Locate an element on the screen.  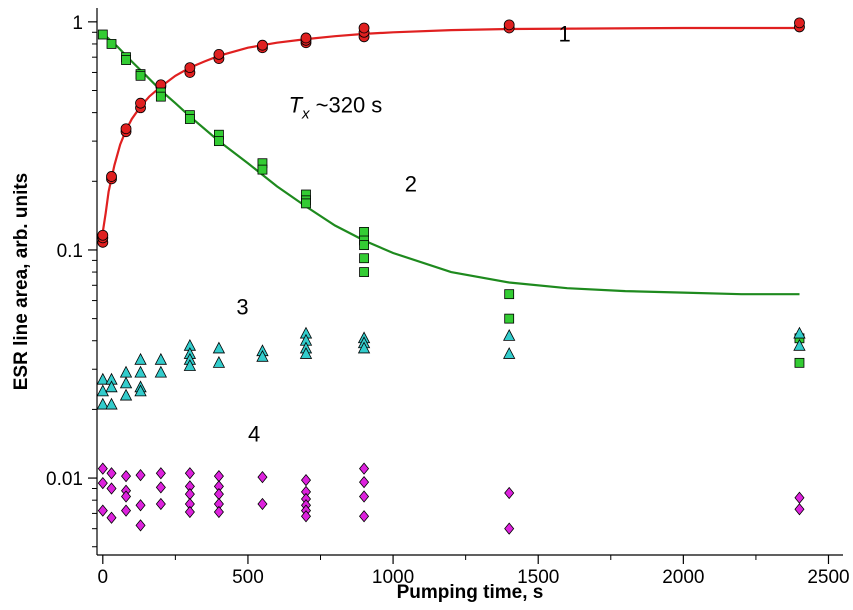
x-tick-label: 2500 is located at coordinates (828, 577).